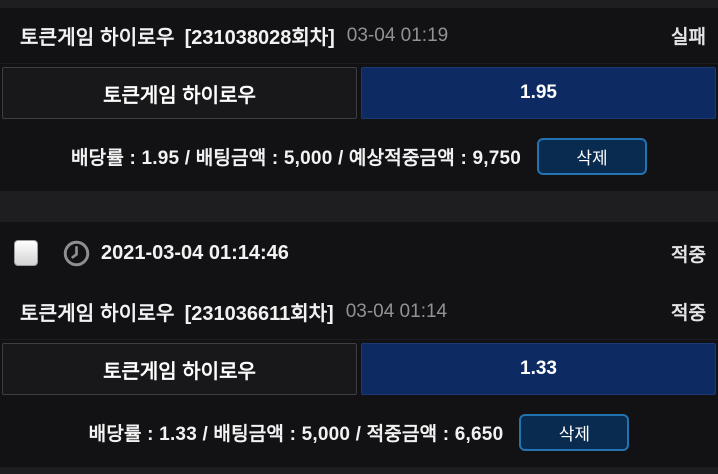 This screenshot has width=718, height=474. What do you see at coordinates (688, 313) in the screenshot?
I see `result-badge: 적중` at bounding box center [688, 313].